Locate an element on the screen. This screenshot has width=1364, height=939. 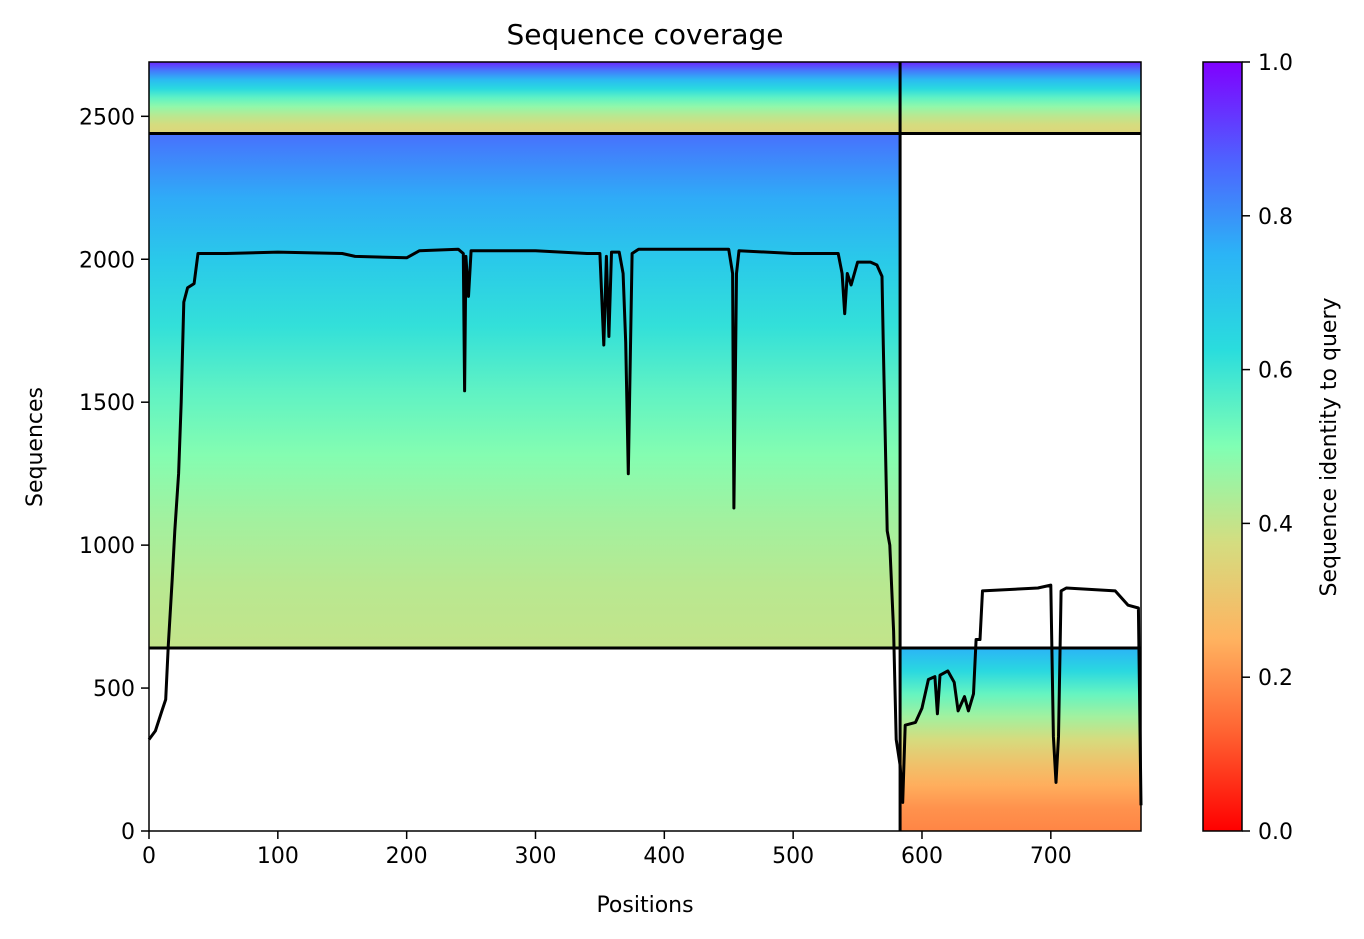
x-tick-label: 600 is located at coordinates (922, 856).